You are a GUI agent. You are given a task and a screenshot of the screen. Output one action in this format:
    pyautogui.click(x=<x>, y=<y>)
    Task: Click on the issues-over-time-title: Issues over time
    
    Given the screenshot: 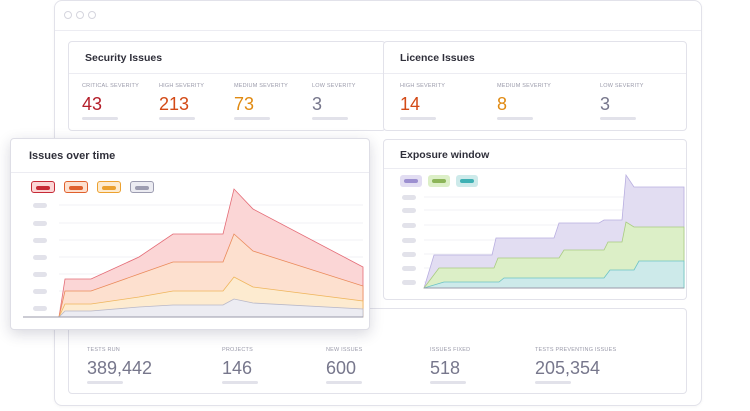 What is the action you would take?
    pyautogui.click(x=72, y=156)
    